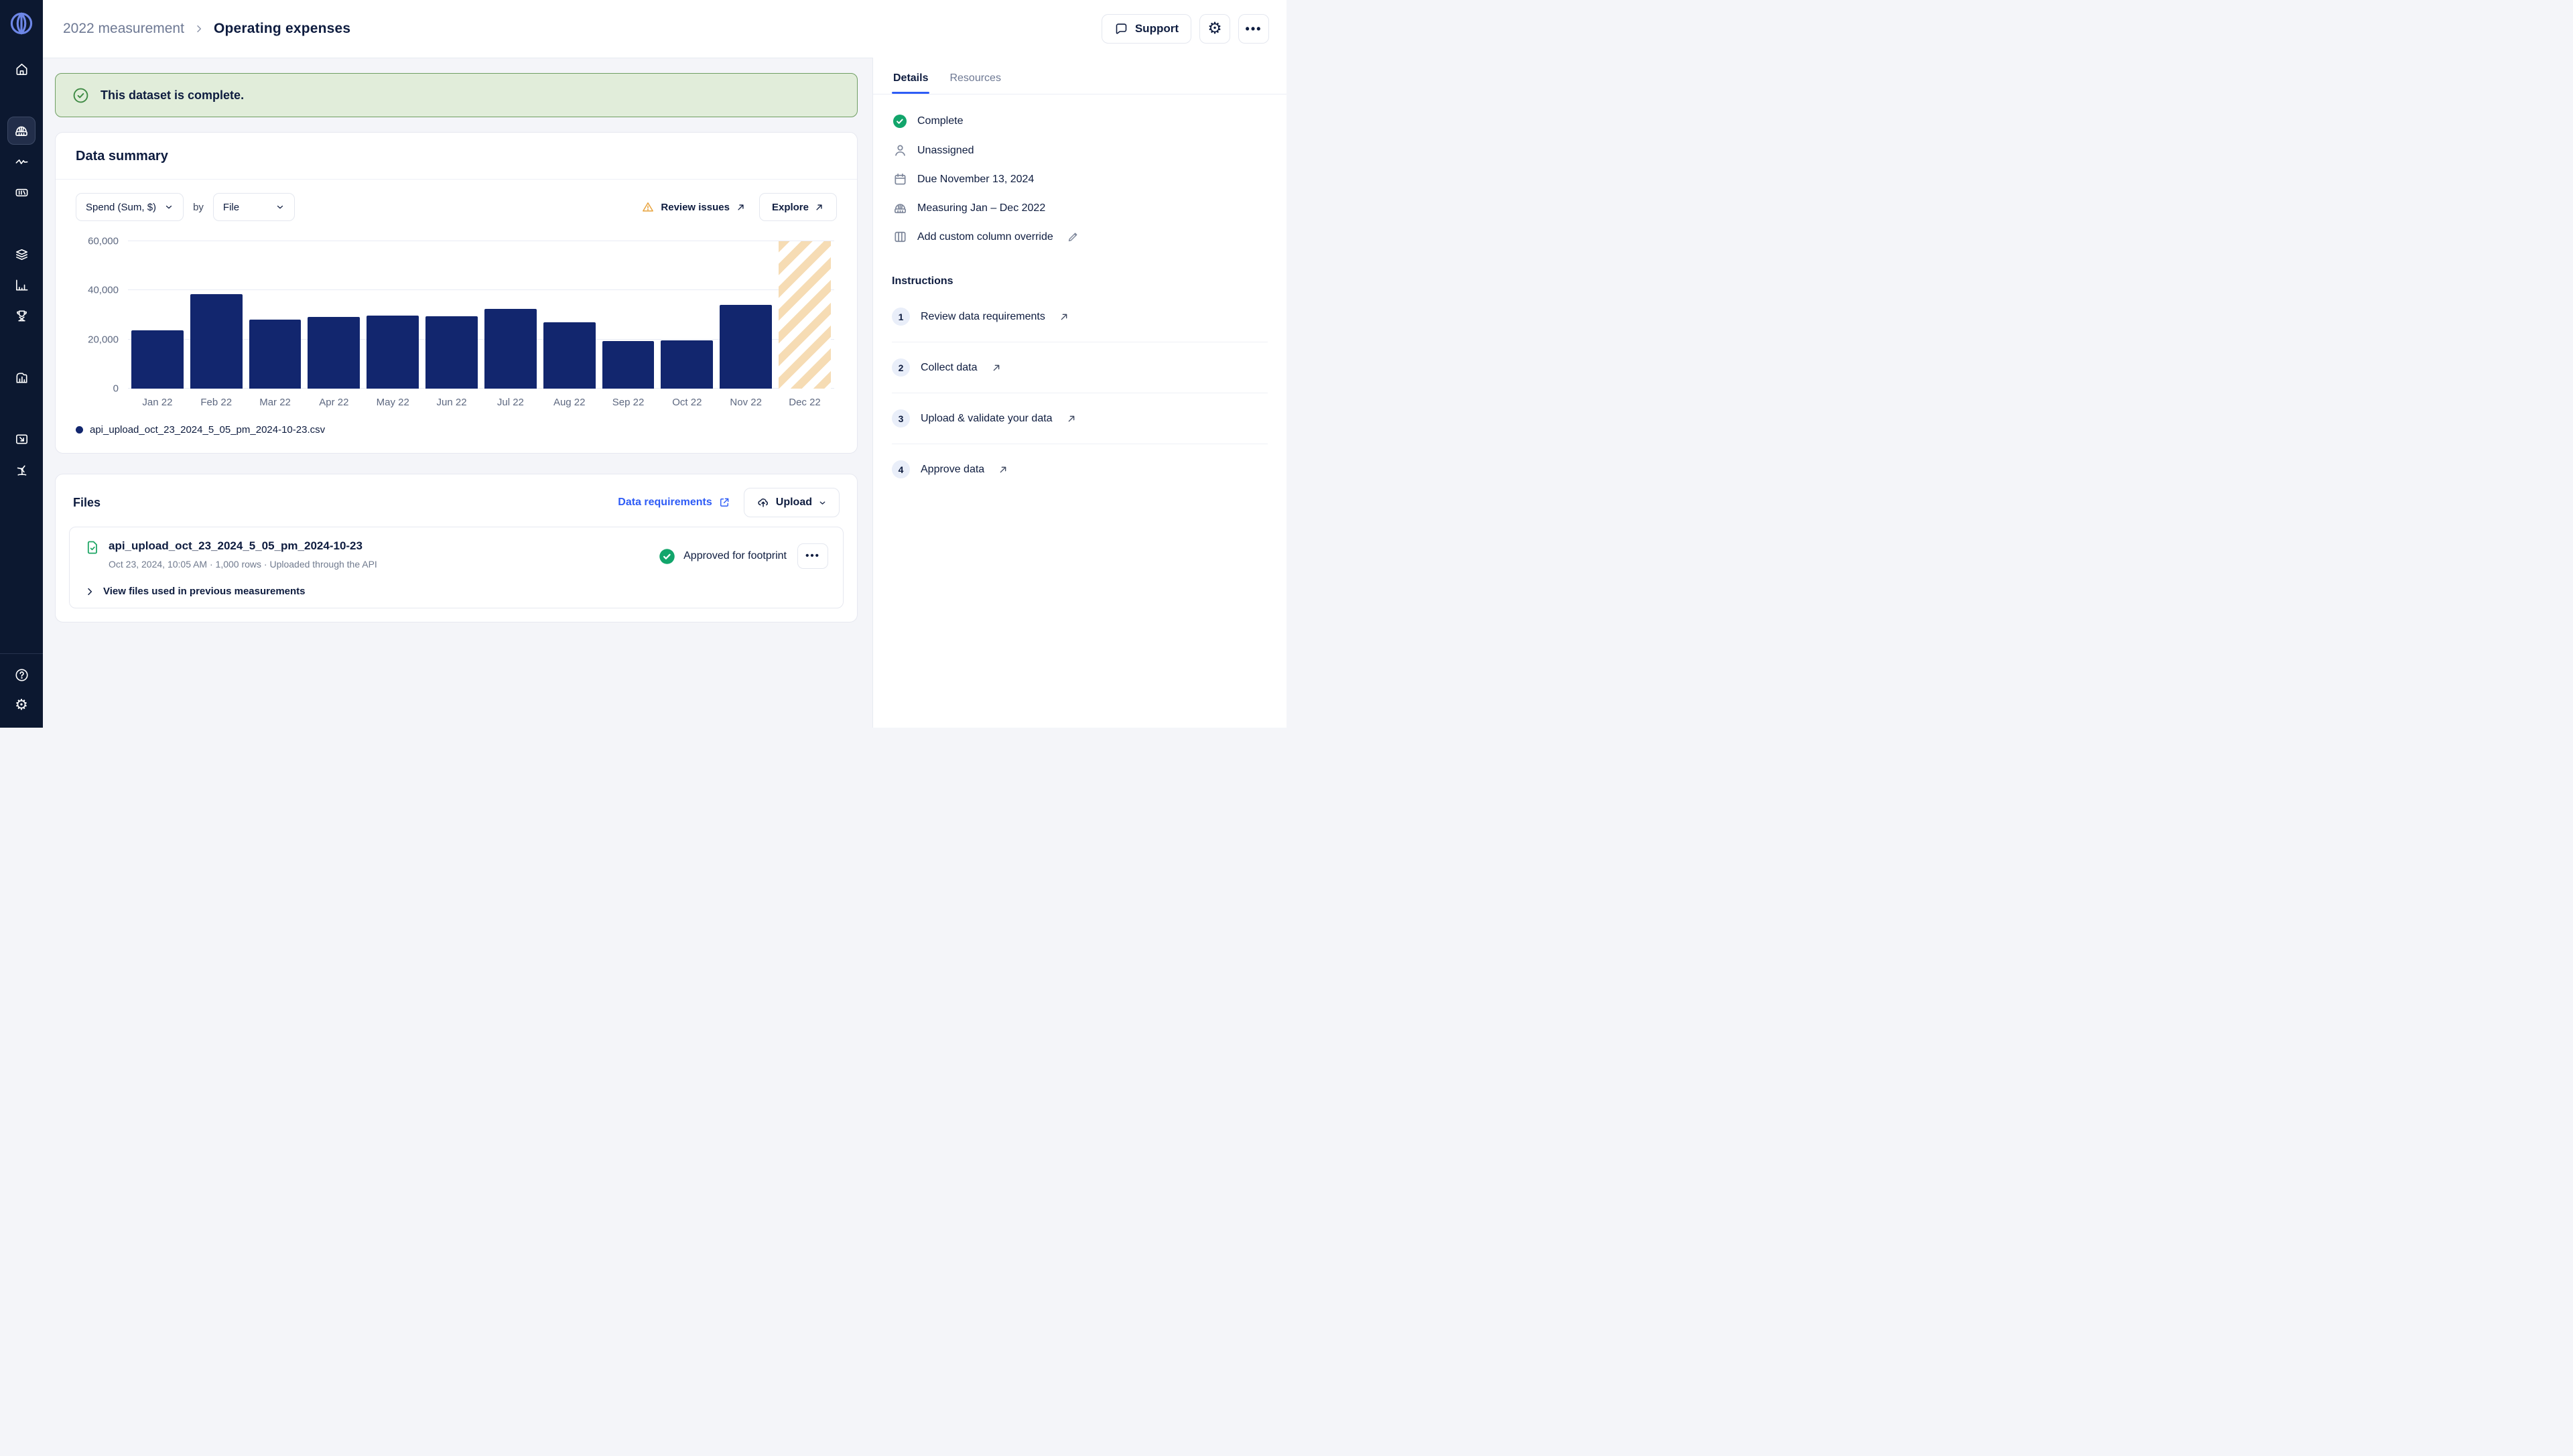 Image resolution: width=2573 pixels, height=1456 pixels. What do you see at coordinates (987, 418) in the screenshot?
I see `step-label: Upload & validate your data` at bounding box center [987, 418].